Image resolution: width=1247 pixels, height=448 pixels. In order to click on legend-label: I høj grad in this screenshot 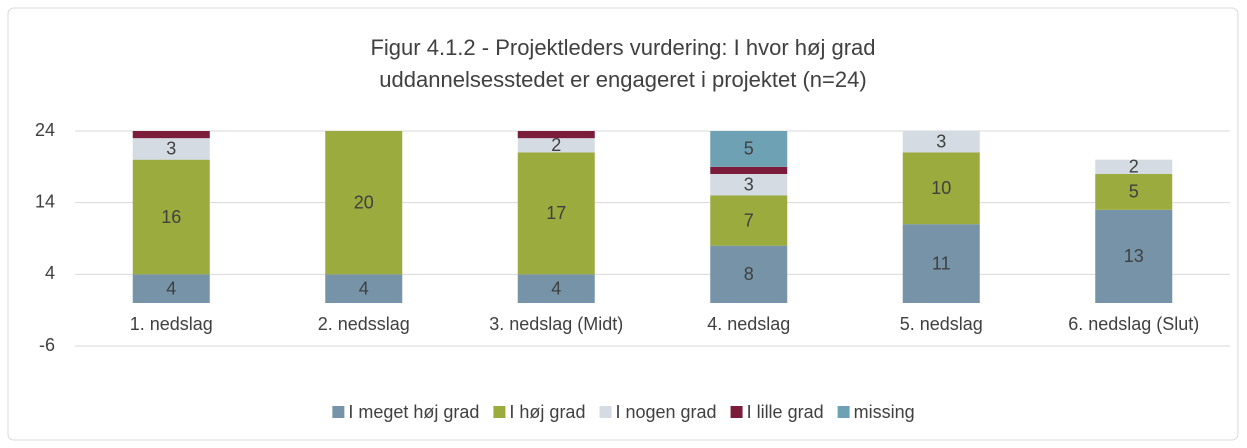, I will do `click(547, 412)`.